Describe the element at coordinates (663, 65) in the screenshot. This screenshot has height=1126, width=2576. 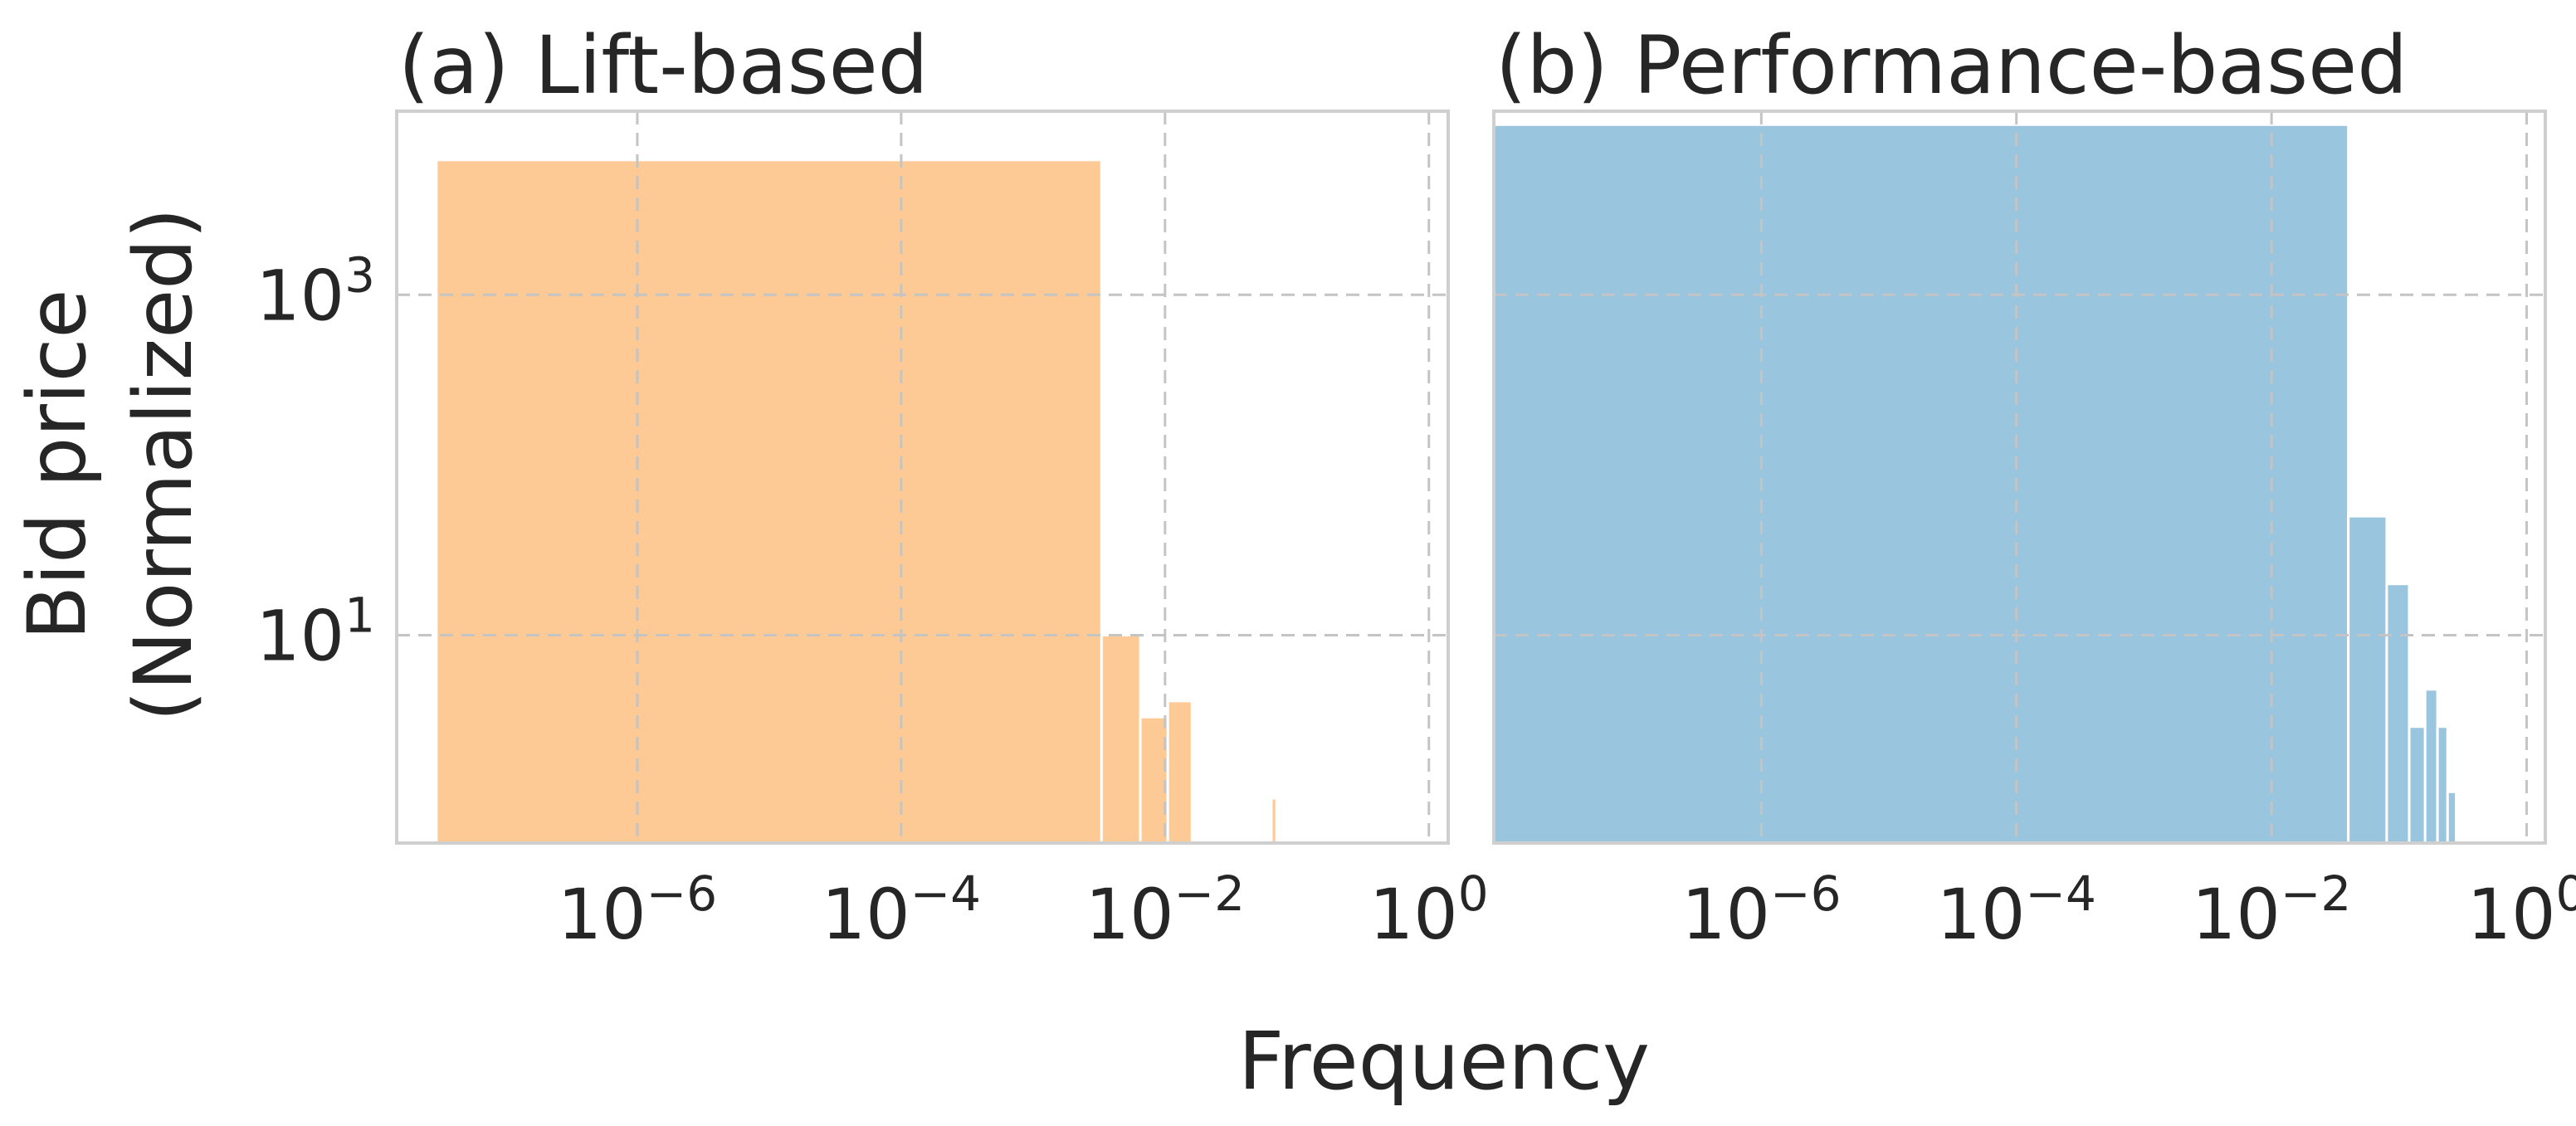
I see `panel-title: (a) Lift-based` at that location.